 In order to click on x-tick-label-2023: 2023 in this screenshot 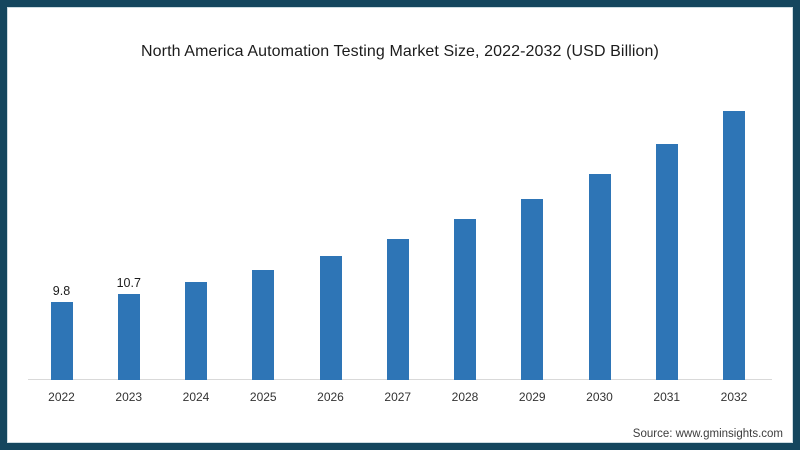, I will do `click(129, 397)`.